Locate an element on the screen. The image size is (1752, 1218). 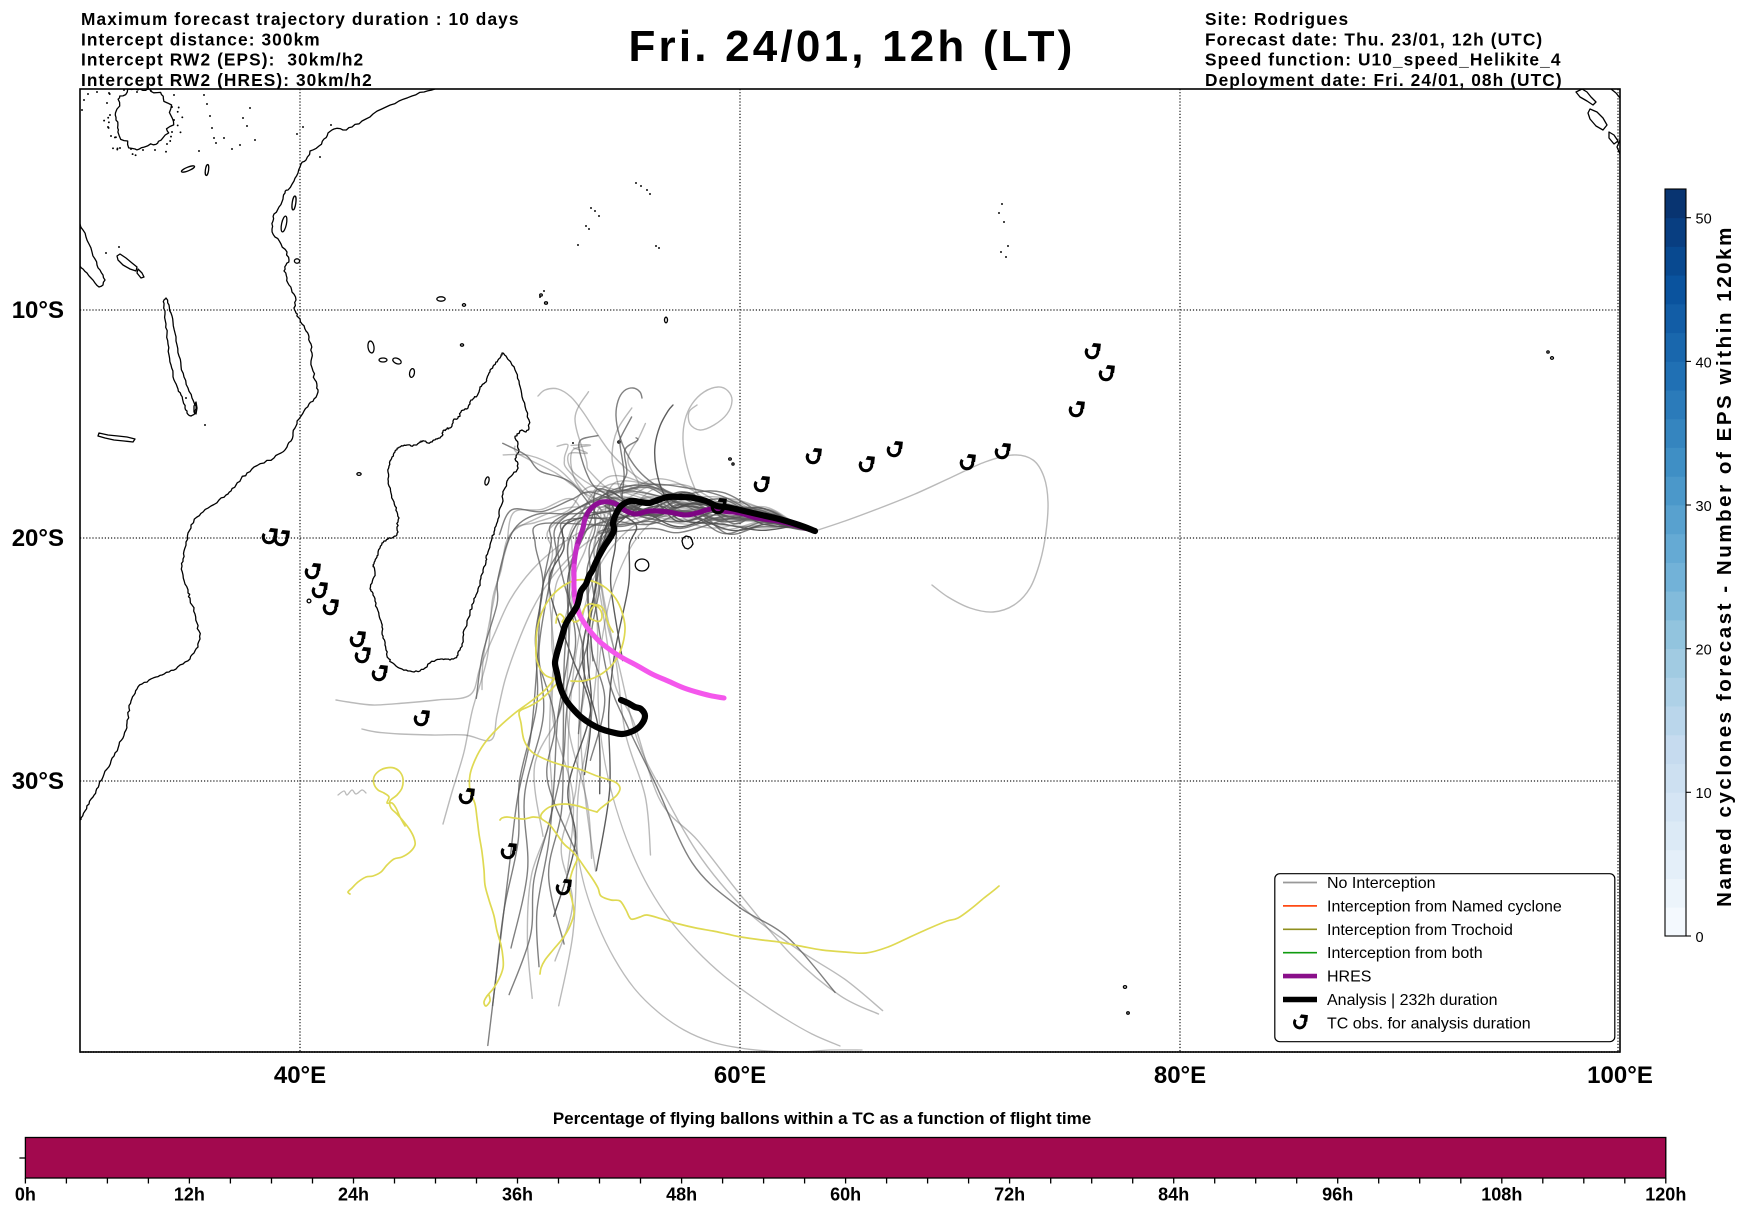
svg-text:Forecast date: Thu. 23/01, 12h: Forecast date: Thu. 23/01, 12h (UTC) is located at coordinates (1374, 39).